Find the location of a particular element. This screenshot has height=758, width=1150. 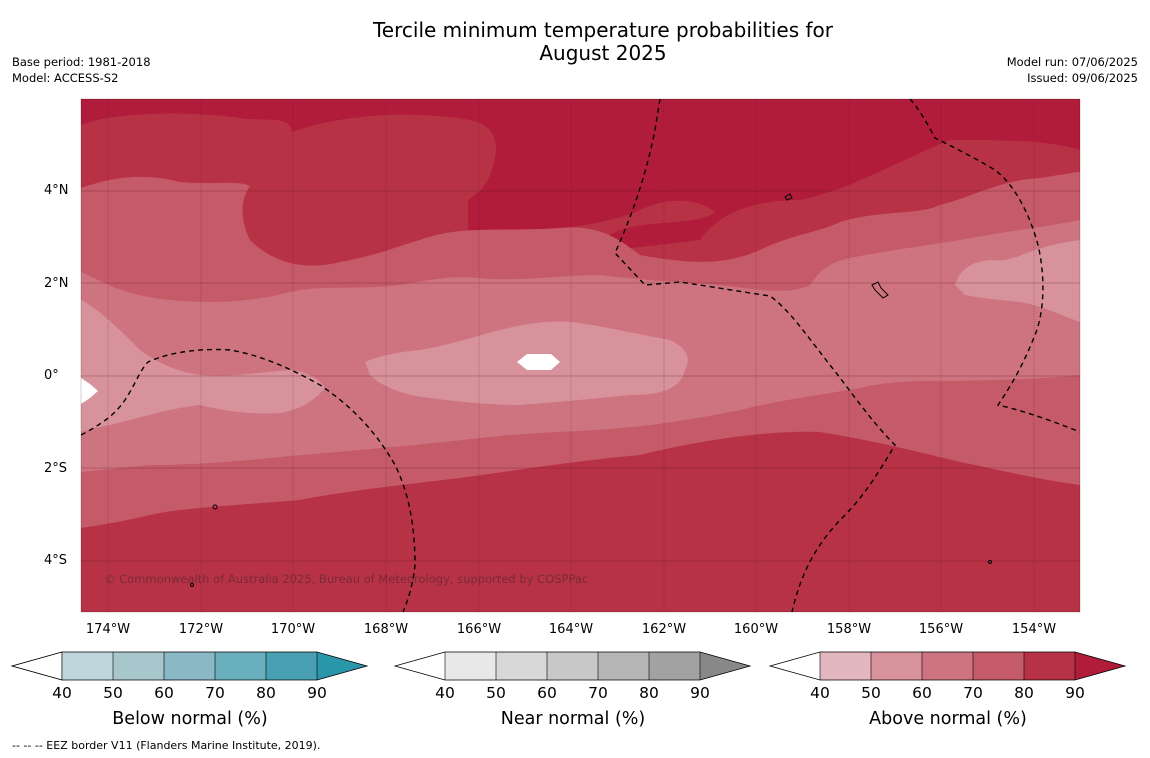

lon-label-164w: 164°W is located at coordinates (571, 629).